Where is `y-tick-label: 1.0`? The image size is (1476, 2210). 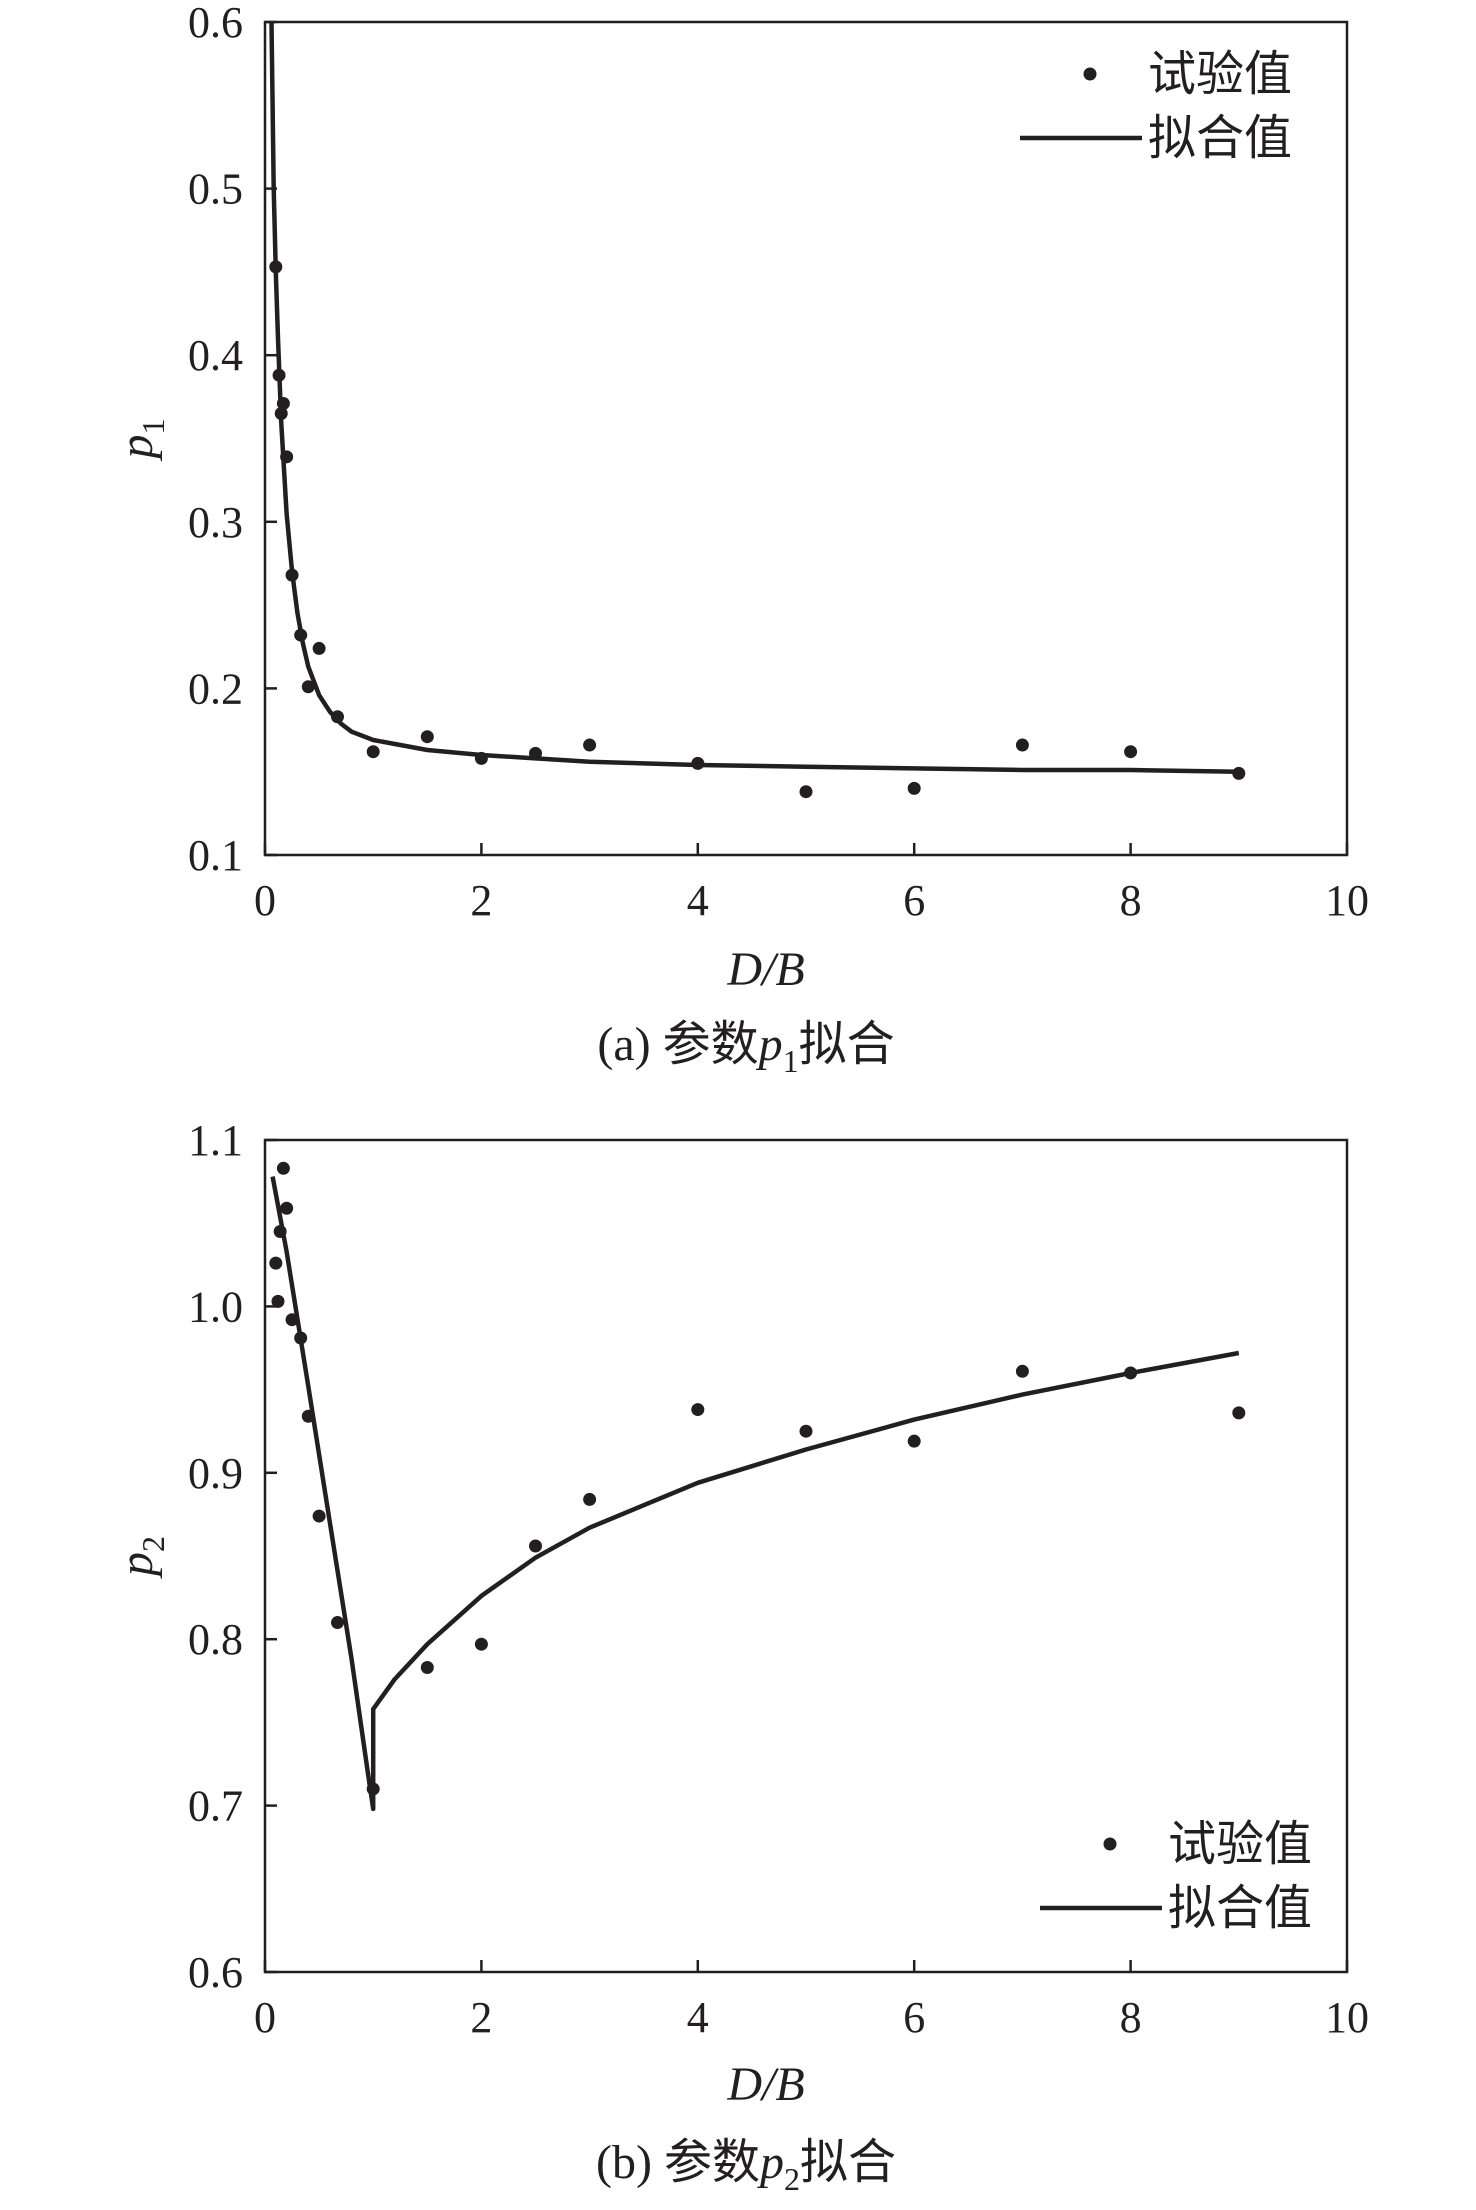 y-tick-label: 1.0 is located at coordinates (215, 1306).